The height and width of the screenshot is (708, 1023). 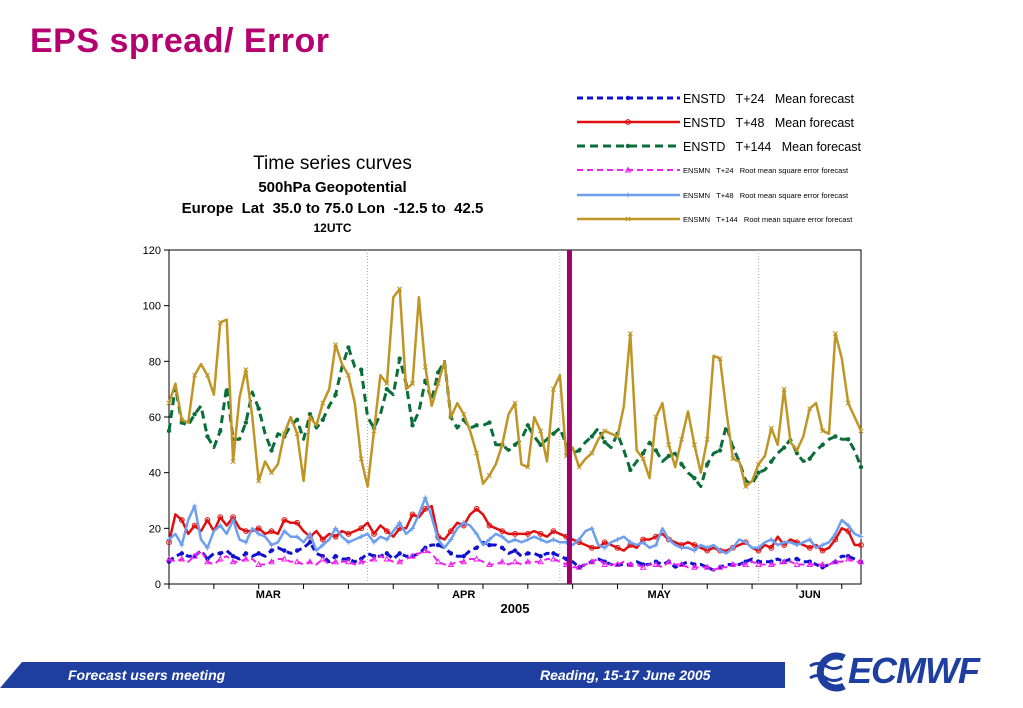 I want to click on footer-meeting-label: Forecast users meeting, so click(x=147, y=675).